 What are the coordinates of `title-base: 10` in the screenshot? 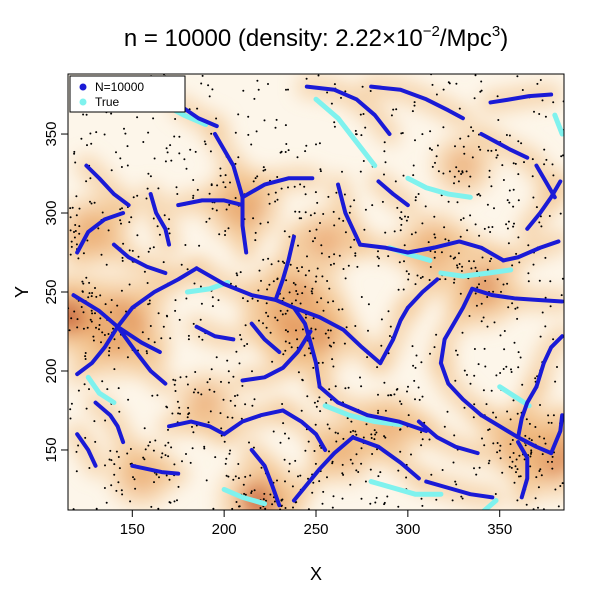 It's located at (409, 38).